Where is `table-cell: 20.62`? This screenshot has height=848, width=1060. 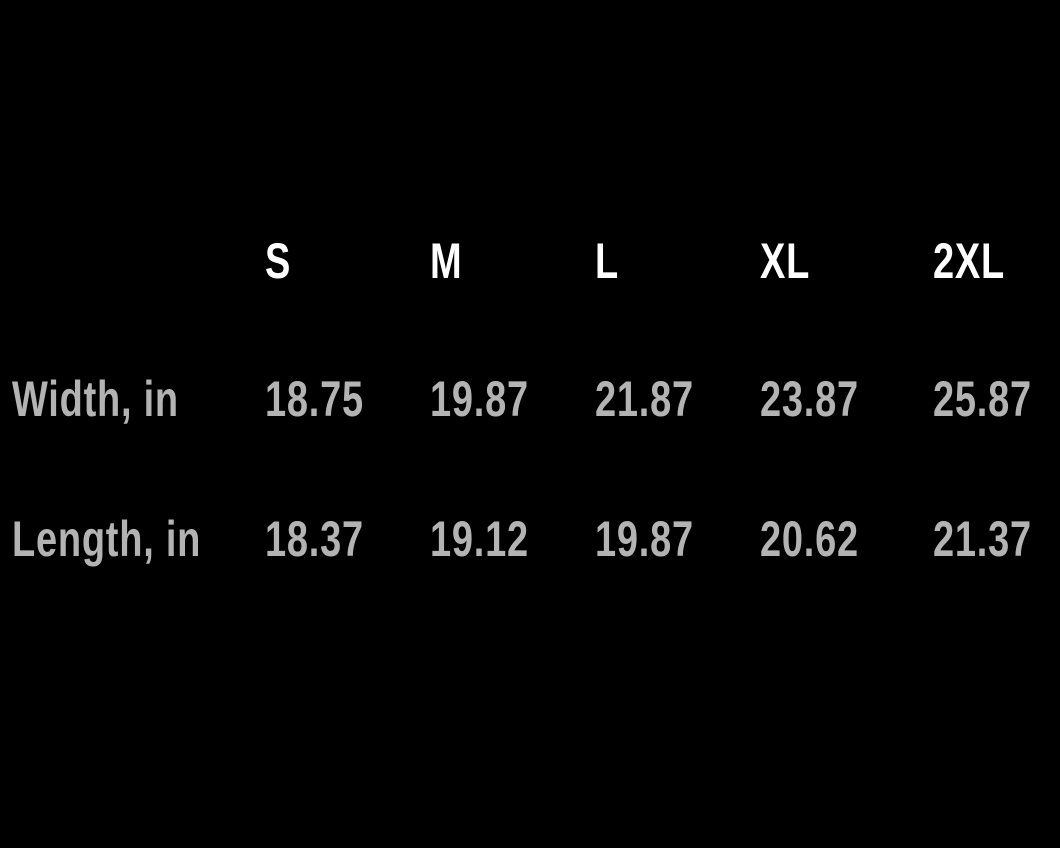
table-cell: 20.62 is located at coordinates (809, 539).